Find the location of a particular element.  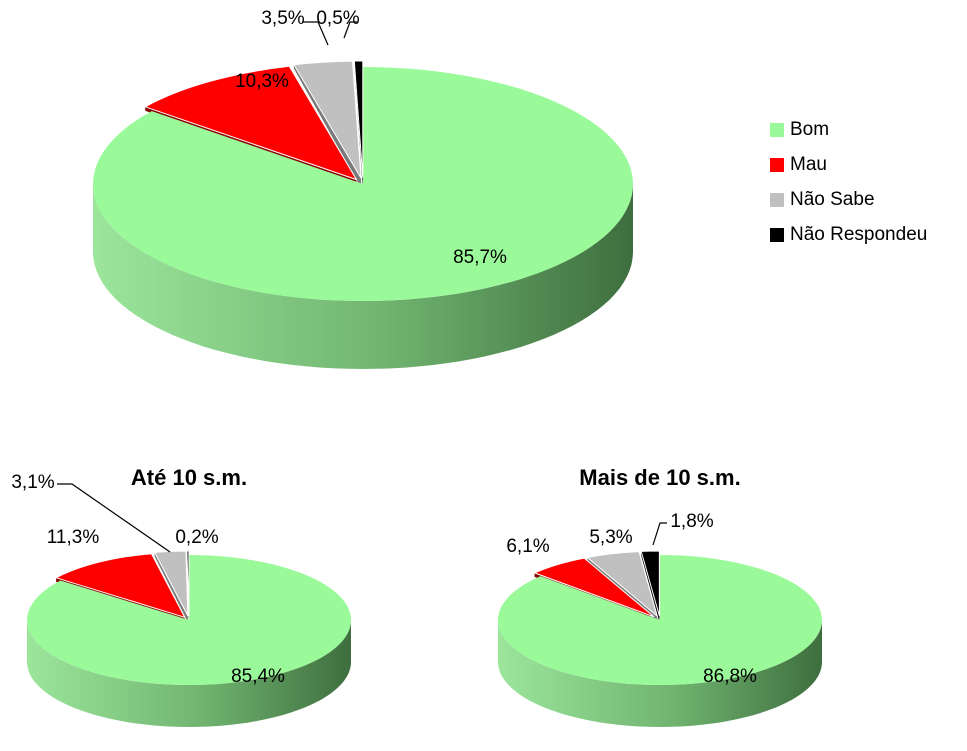

data-label-nao-sabe: 3,5% is located at coordinates (282, 18).